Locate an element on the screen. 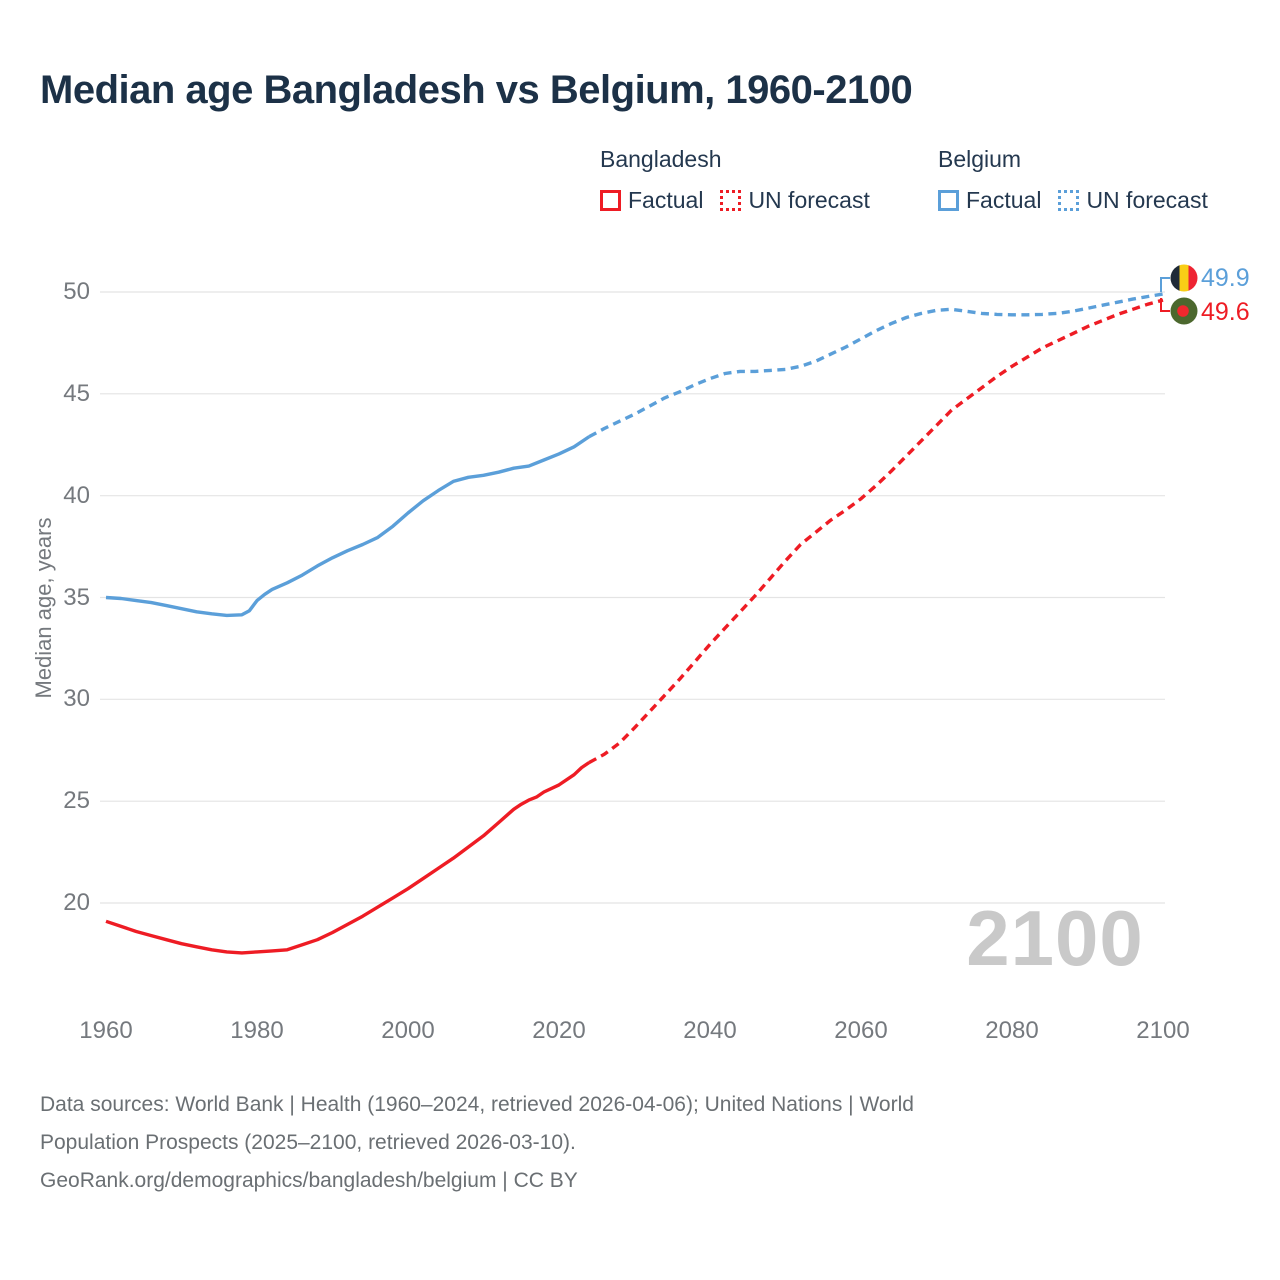 This screenshot has width=1280, height=1280. legend-swatch-bangladesh-un-forecast is located at coordinates (731, 200).